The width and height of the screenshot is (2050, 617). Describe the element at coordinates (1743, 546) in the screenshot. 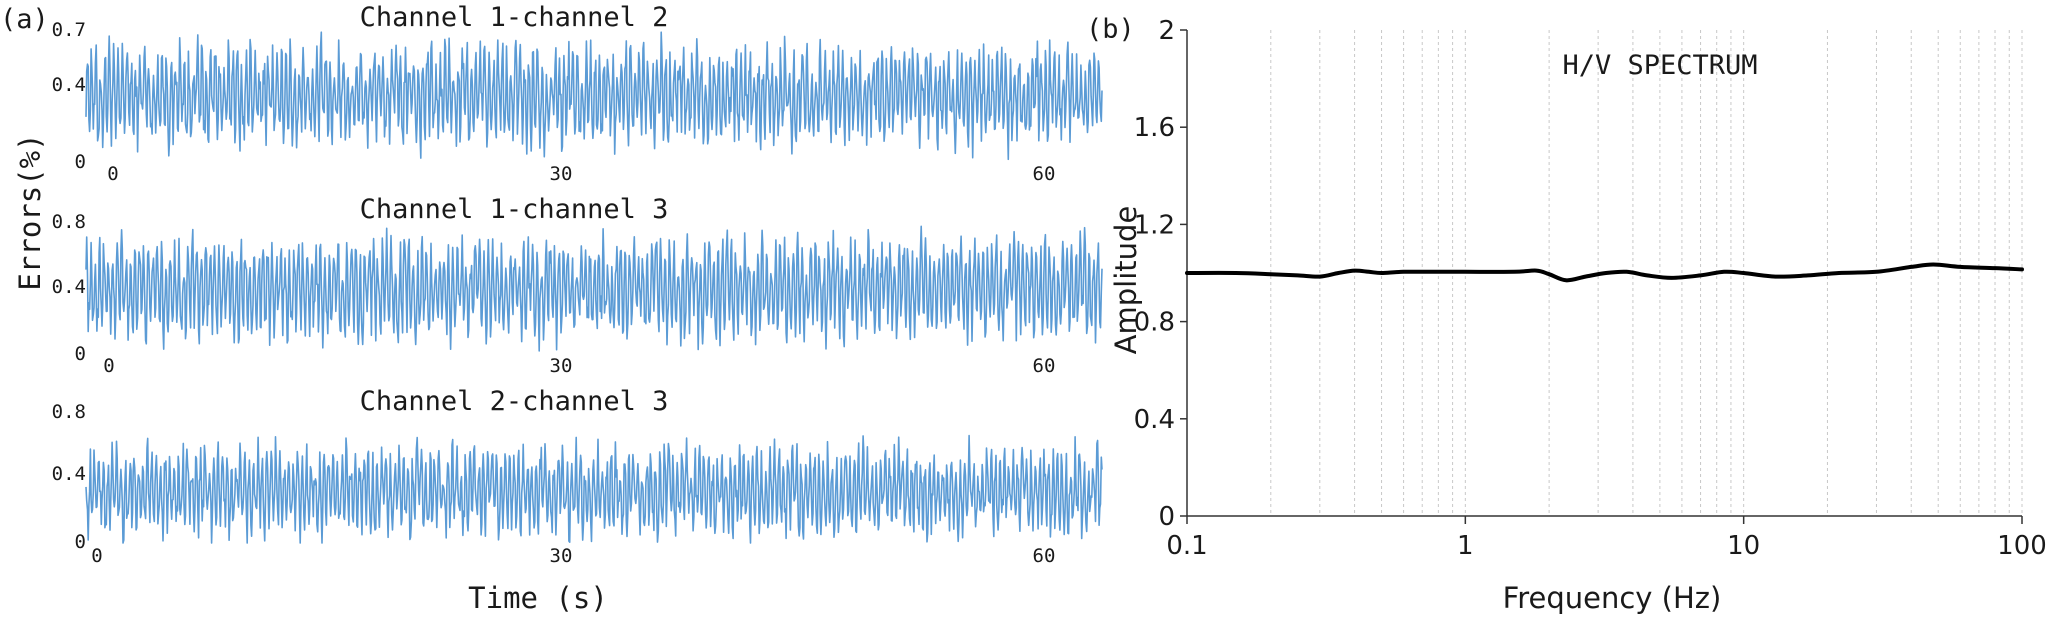

I see `xtick-label: 10` at that location.